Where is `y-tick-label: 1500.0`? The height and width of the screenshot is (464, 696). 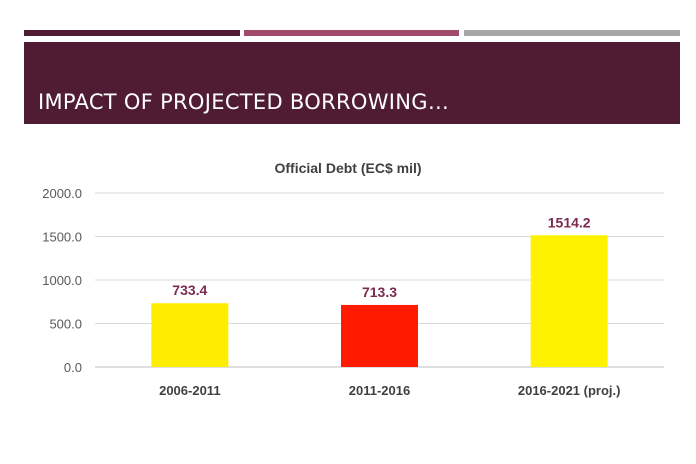
y-tick-label: 1500.0 is located at coordinates (62, 237).